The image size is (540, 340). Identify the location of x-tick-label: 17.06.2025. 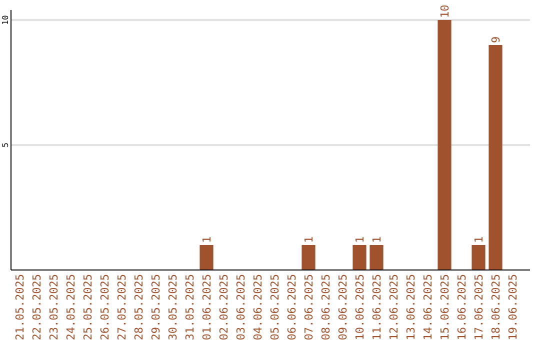
(479, 307).